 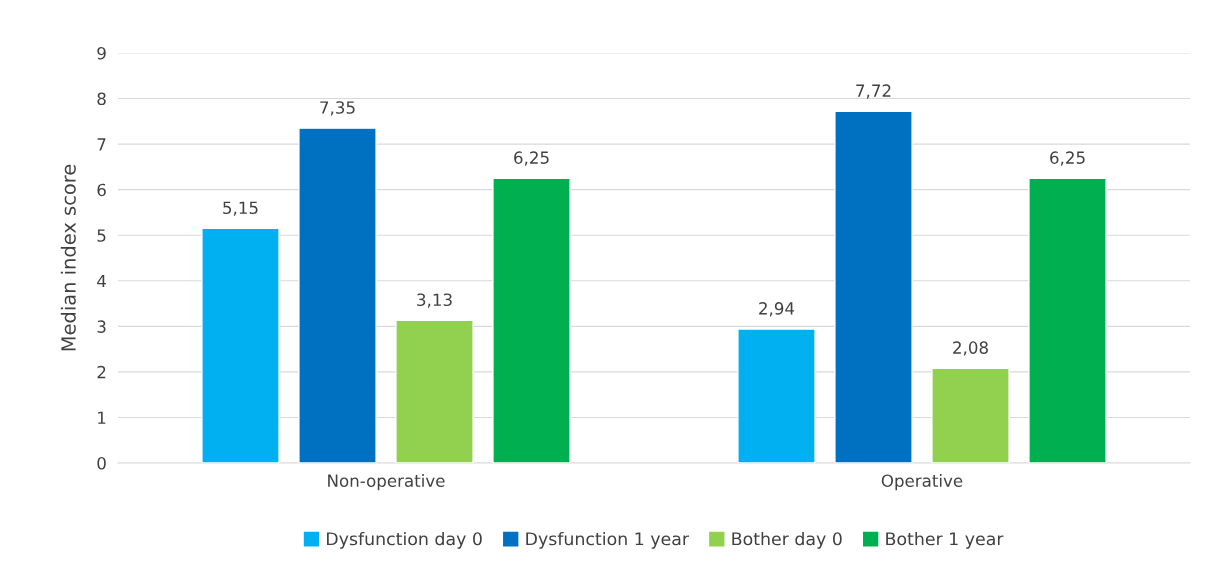 I want to click on data-label: 7,72, so click(x=873, y=91).